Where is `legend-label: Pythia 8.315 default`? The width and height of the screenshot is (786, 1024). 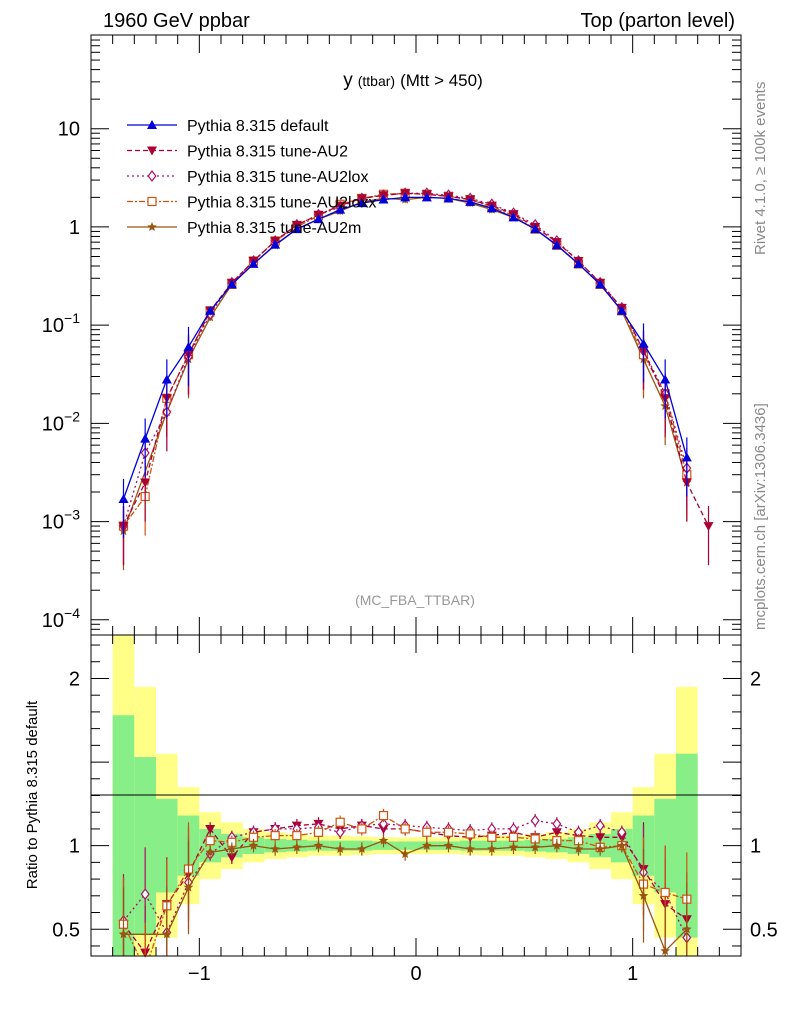
legend-label: Pythia 8.315 default is located at coordinates (258, 126).